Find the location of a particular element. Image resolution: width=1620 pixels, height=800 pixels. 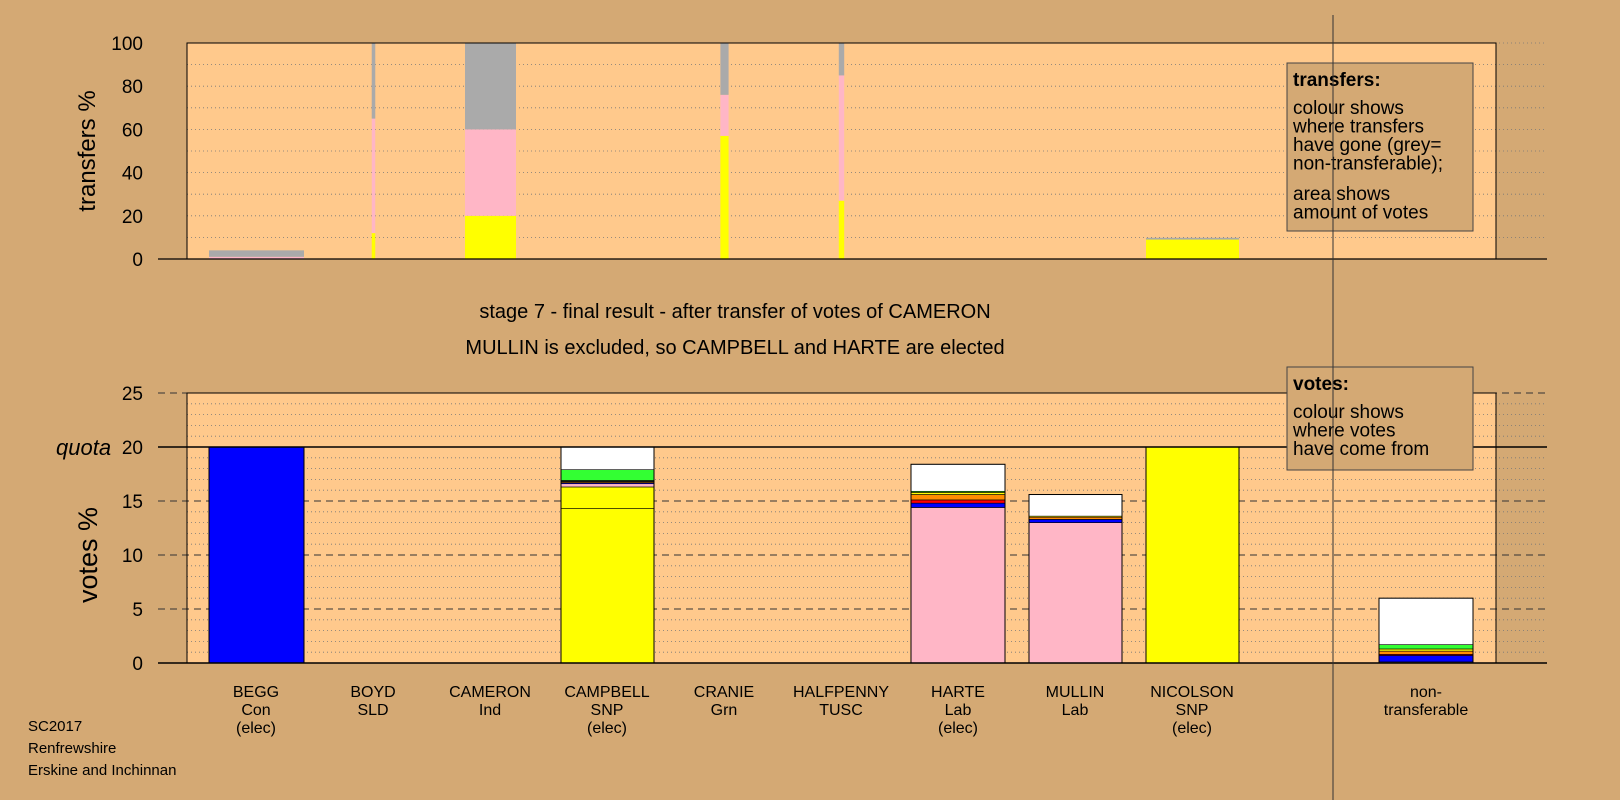

candidate-party-label: TUSC is located at coordinates (841, 710).